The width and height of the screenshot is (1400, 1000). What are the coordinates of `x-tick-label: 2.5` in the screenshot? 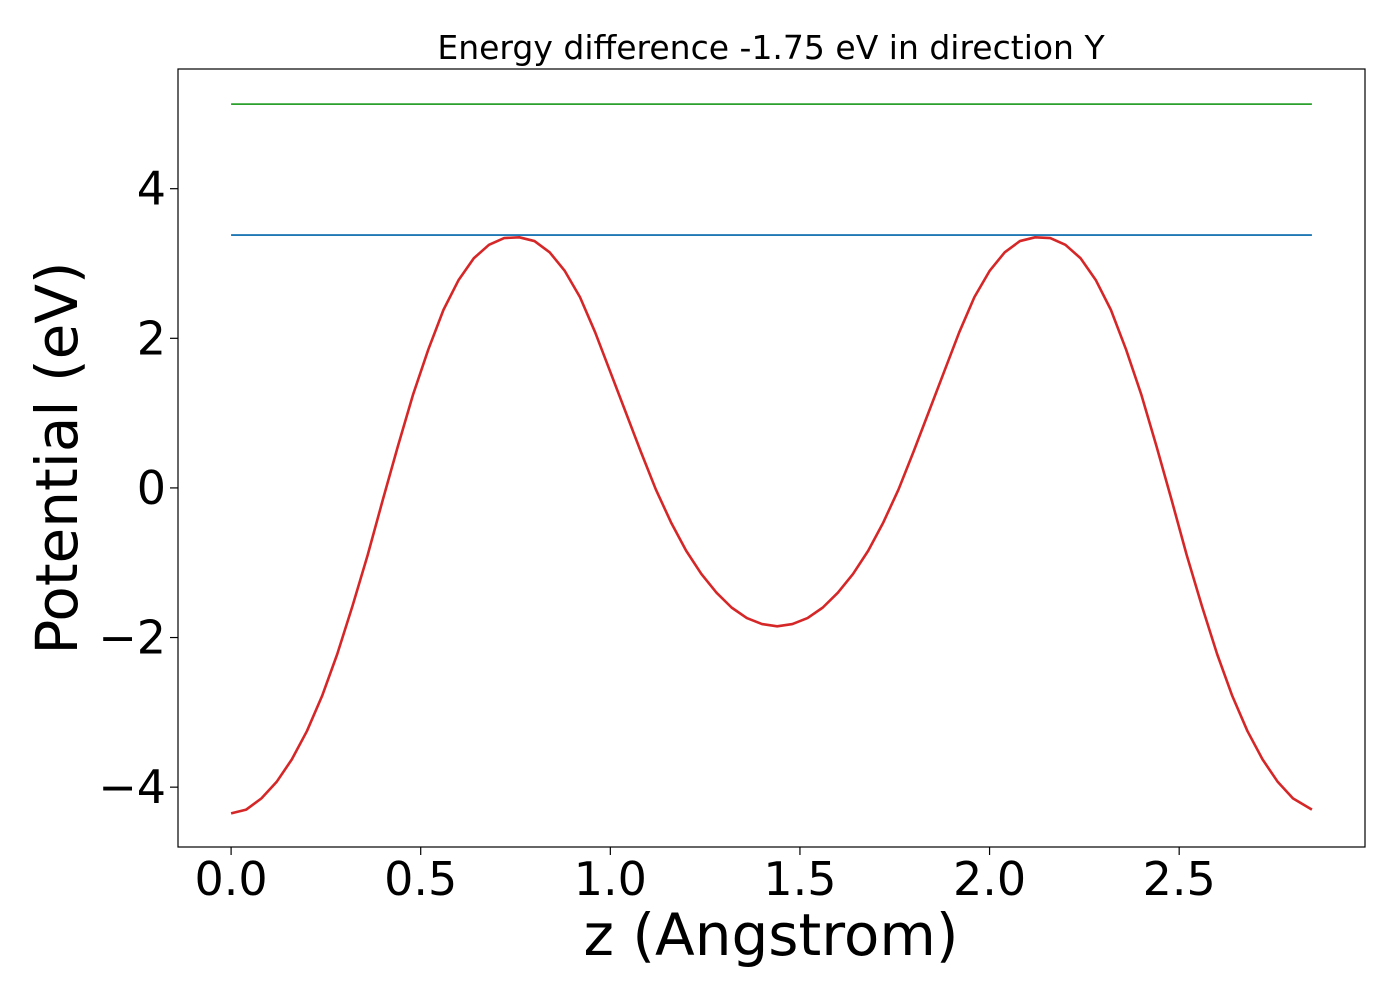 It's located at (1179, 879).